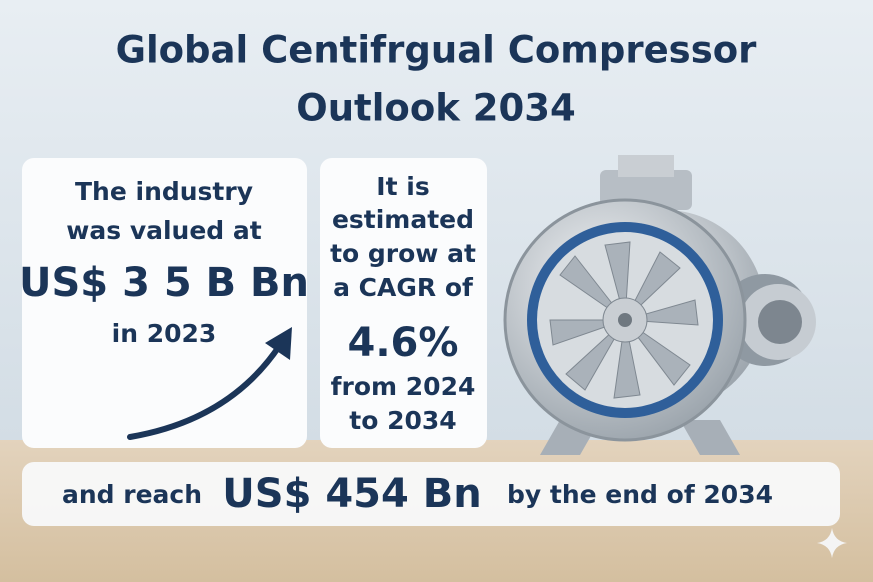  What do you see at coordinates (402, 186) in the screenshot?
I see `card-text: It is` at bounding box center [402, 186].